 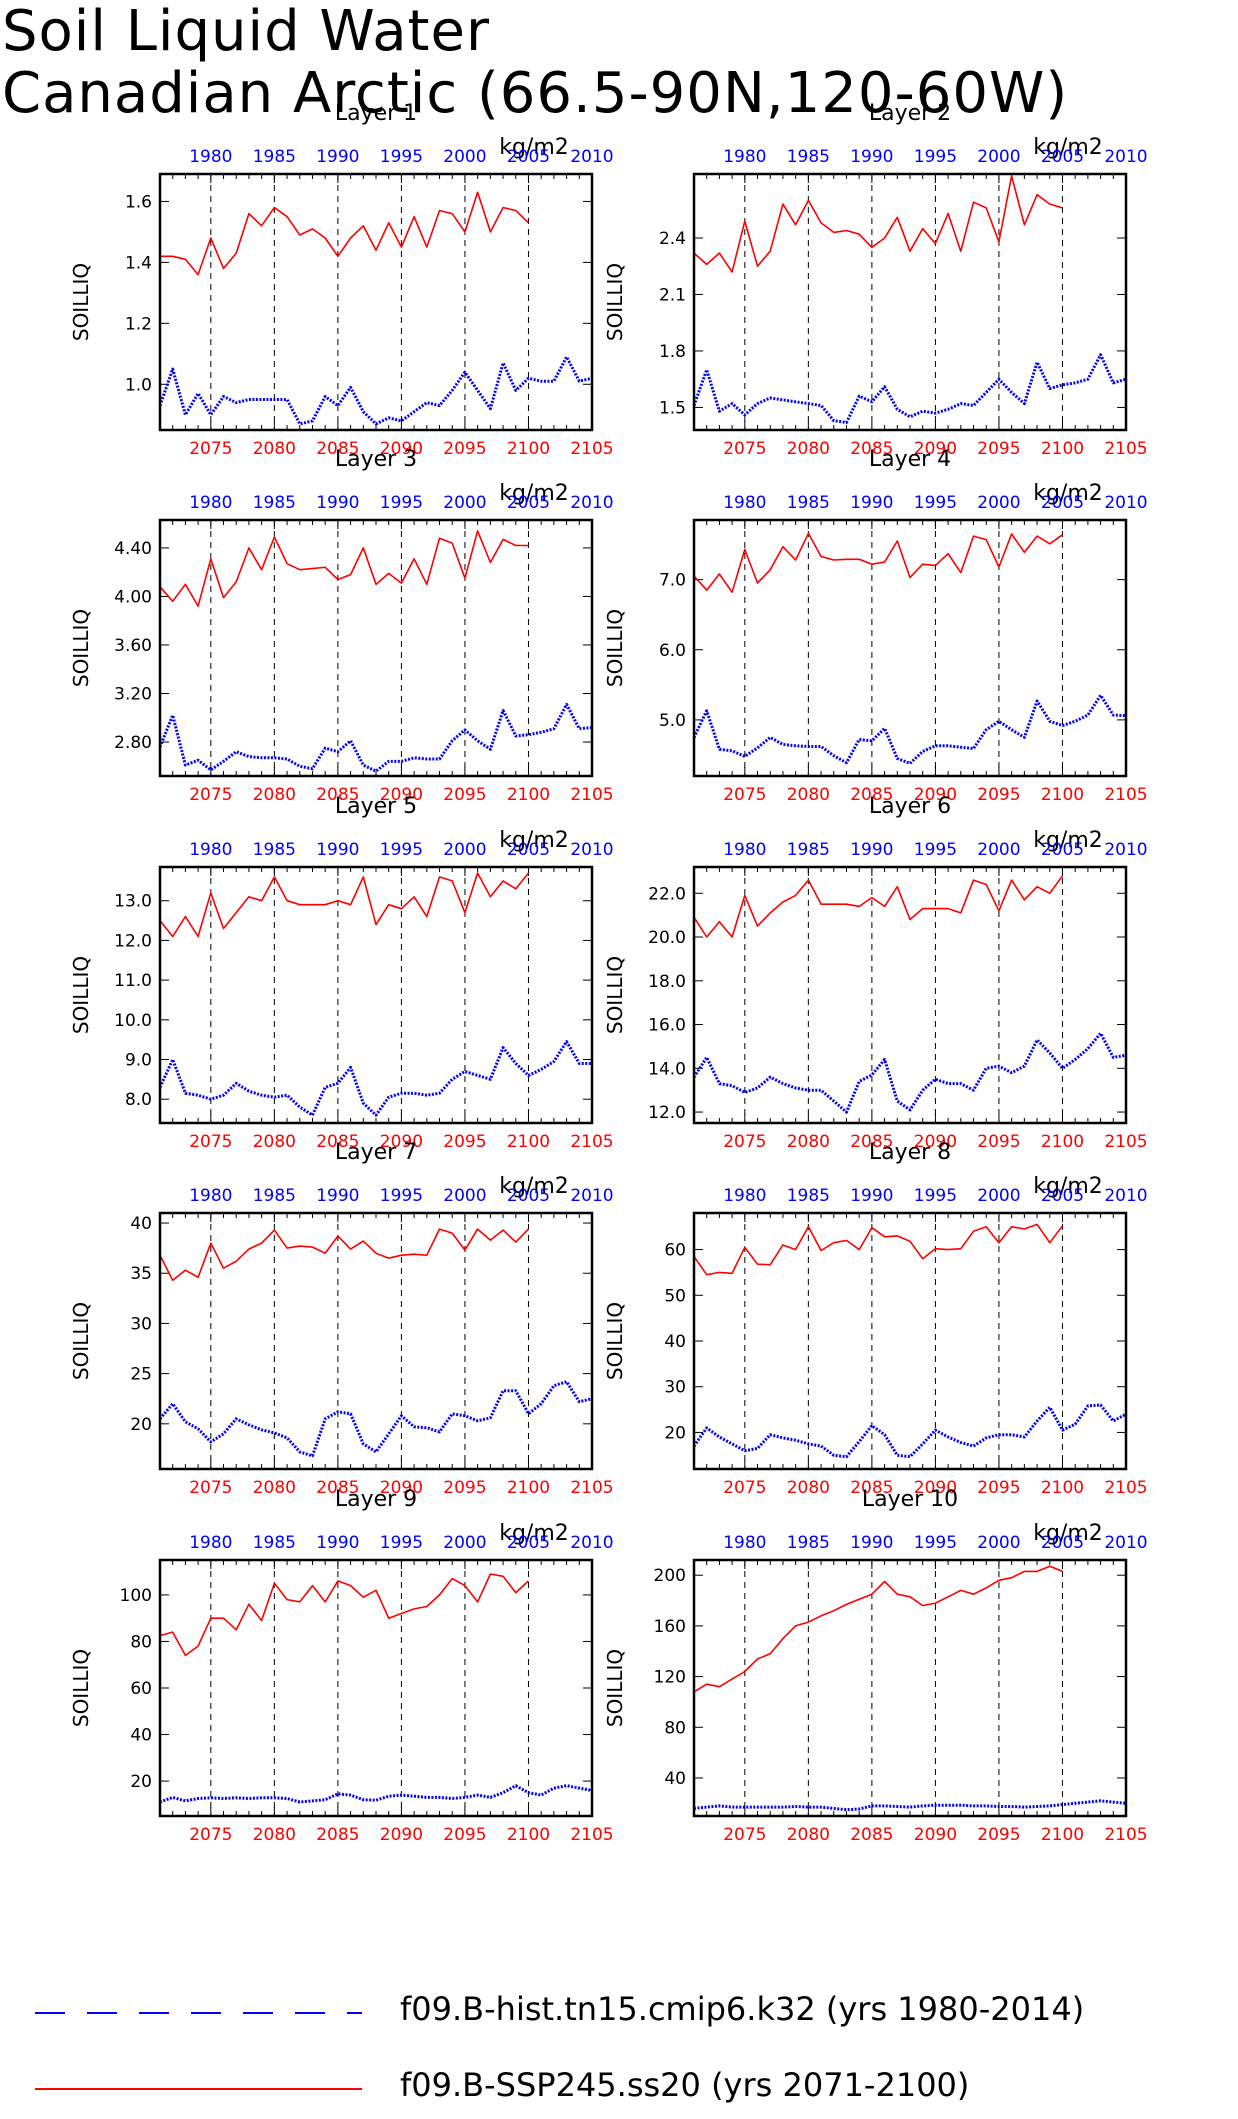 What do you see at coordinates (672, 239) in the screenshot?
I see `y-tick-label: 2.4` at bounding box center [672, 239].